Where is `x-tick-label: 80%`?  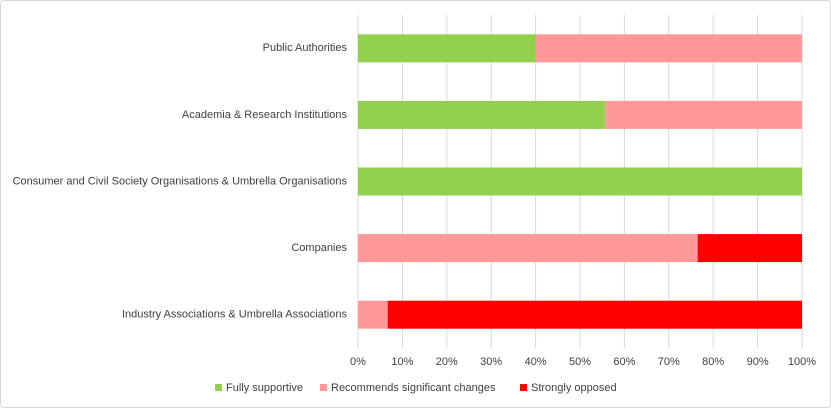
x-tick-label: 80% is located at coordinates (713, 362).